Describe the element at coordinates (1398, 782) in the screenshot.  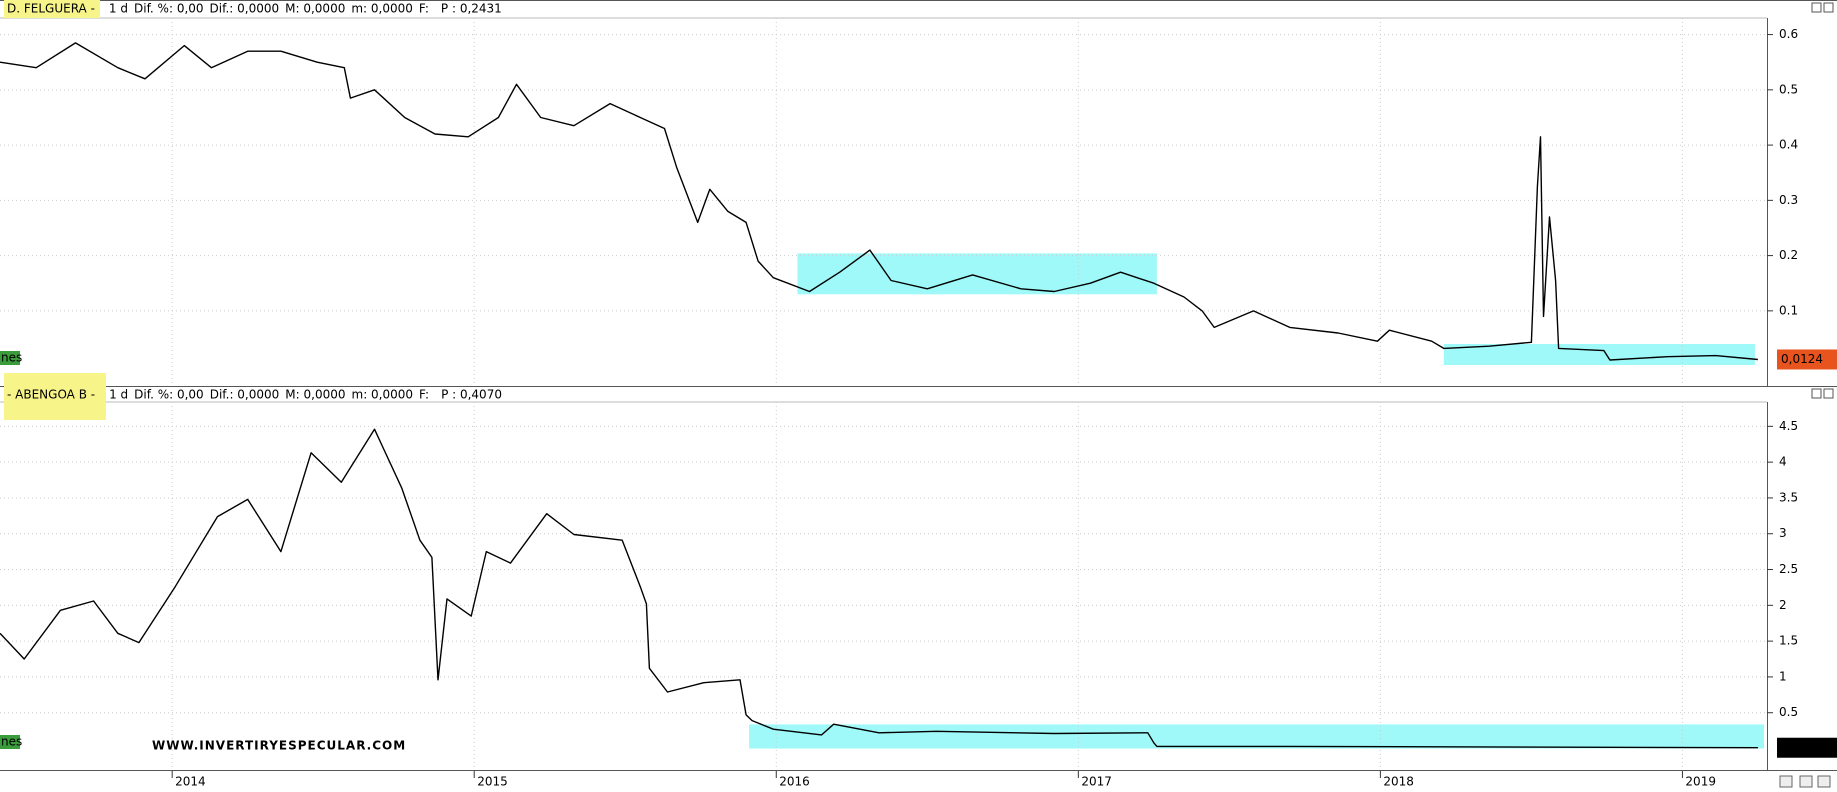
I see `x-tick-label: 2018` at that location.